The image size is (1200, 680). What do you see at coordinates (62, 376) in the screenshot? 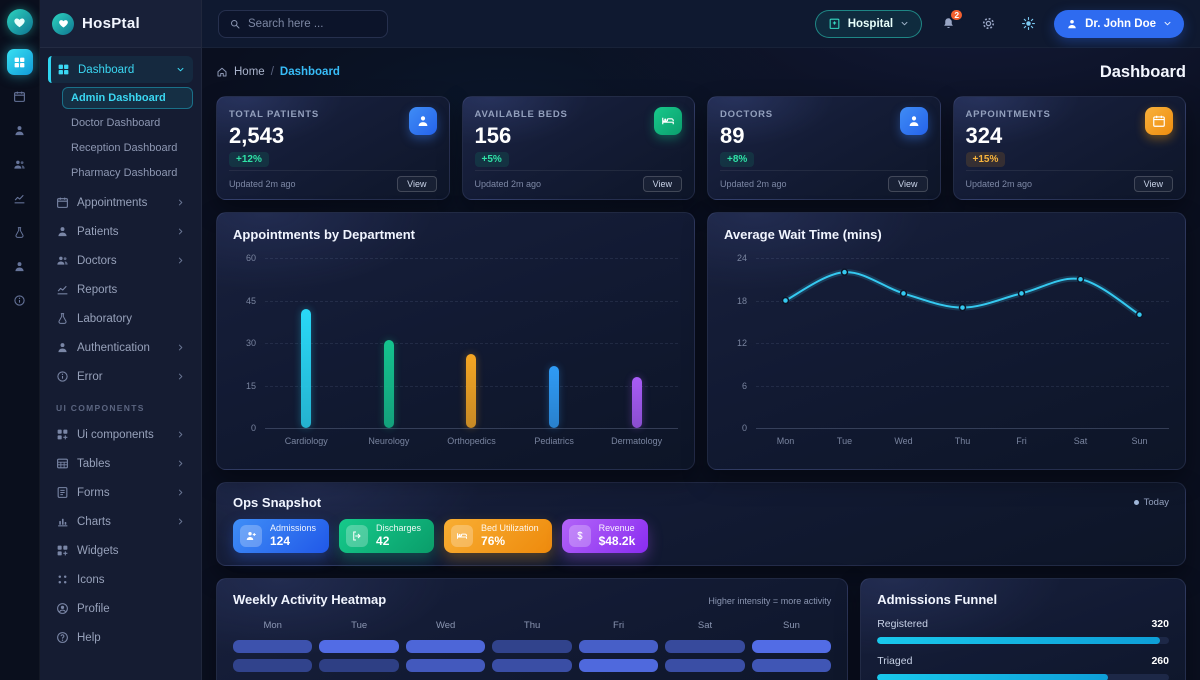
I see `info-icon` at bounding box center [62, 376].